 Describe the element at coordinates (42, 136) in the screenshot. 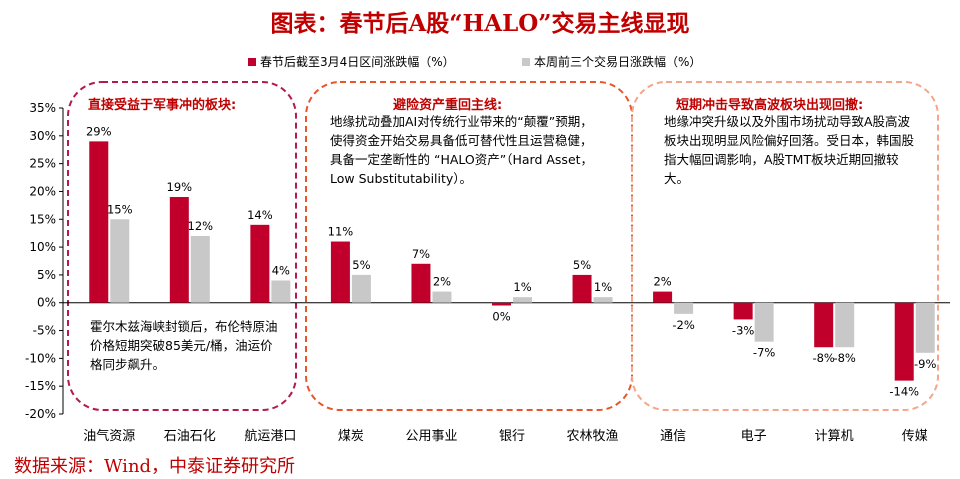

I see `y-tick-label: 30%` at that location.